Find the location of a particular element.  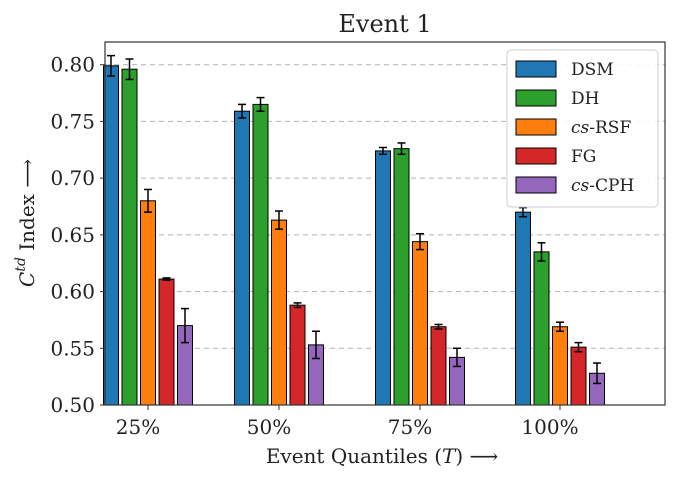

error-bar-DSM-100% is located at coordinates (523, 212).